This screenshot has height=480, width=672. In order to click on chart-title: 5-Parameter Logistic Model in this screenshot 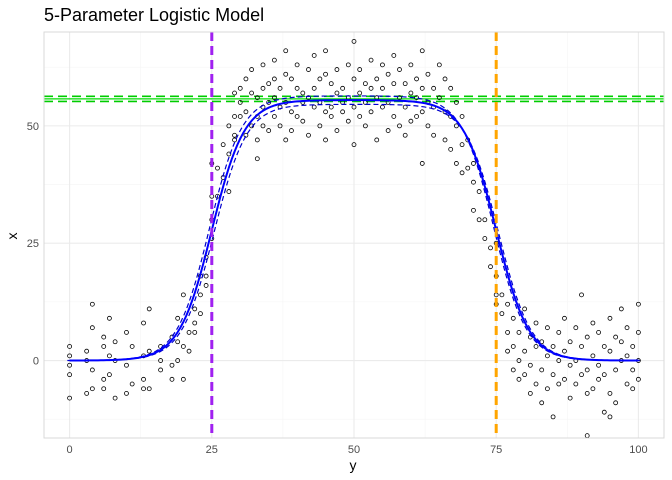, I will do `click(154, 15)`.